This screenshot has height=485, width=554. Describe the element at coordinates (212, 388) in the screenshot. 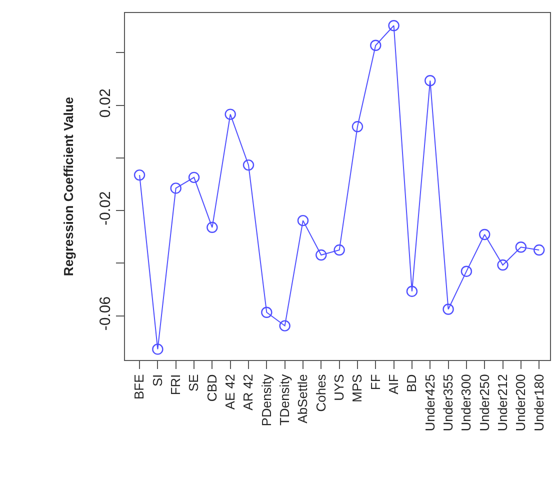

I see `x-tick-label: CBD` at that location.